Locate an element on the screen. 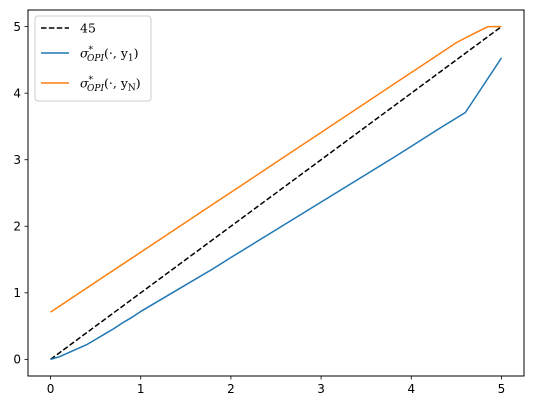 The height and width of the screenshot is (413, 534). y-tick-label: 2 is located at coordinates (17, 226).